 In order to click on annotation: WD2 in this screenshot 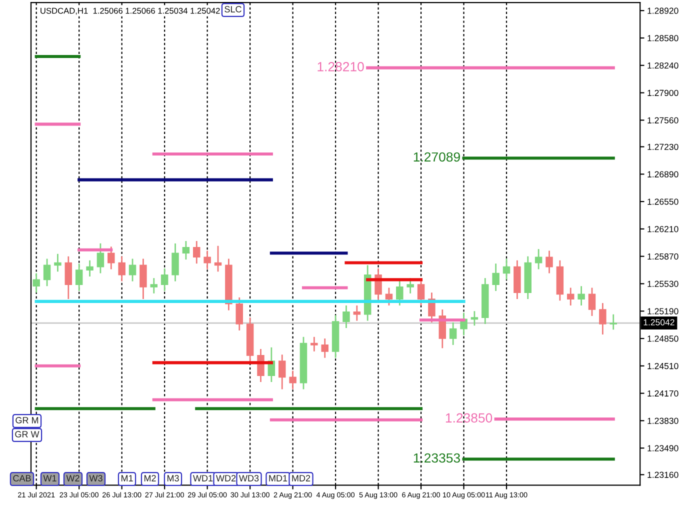, I will do `click(226, 478)`.